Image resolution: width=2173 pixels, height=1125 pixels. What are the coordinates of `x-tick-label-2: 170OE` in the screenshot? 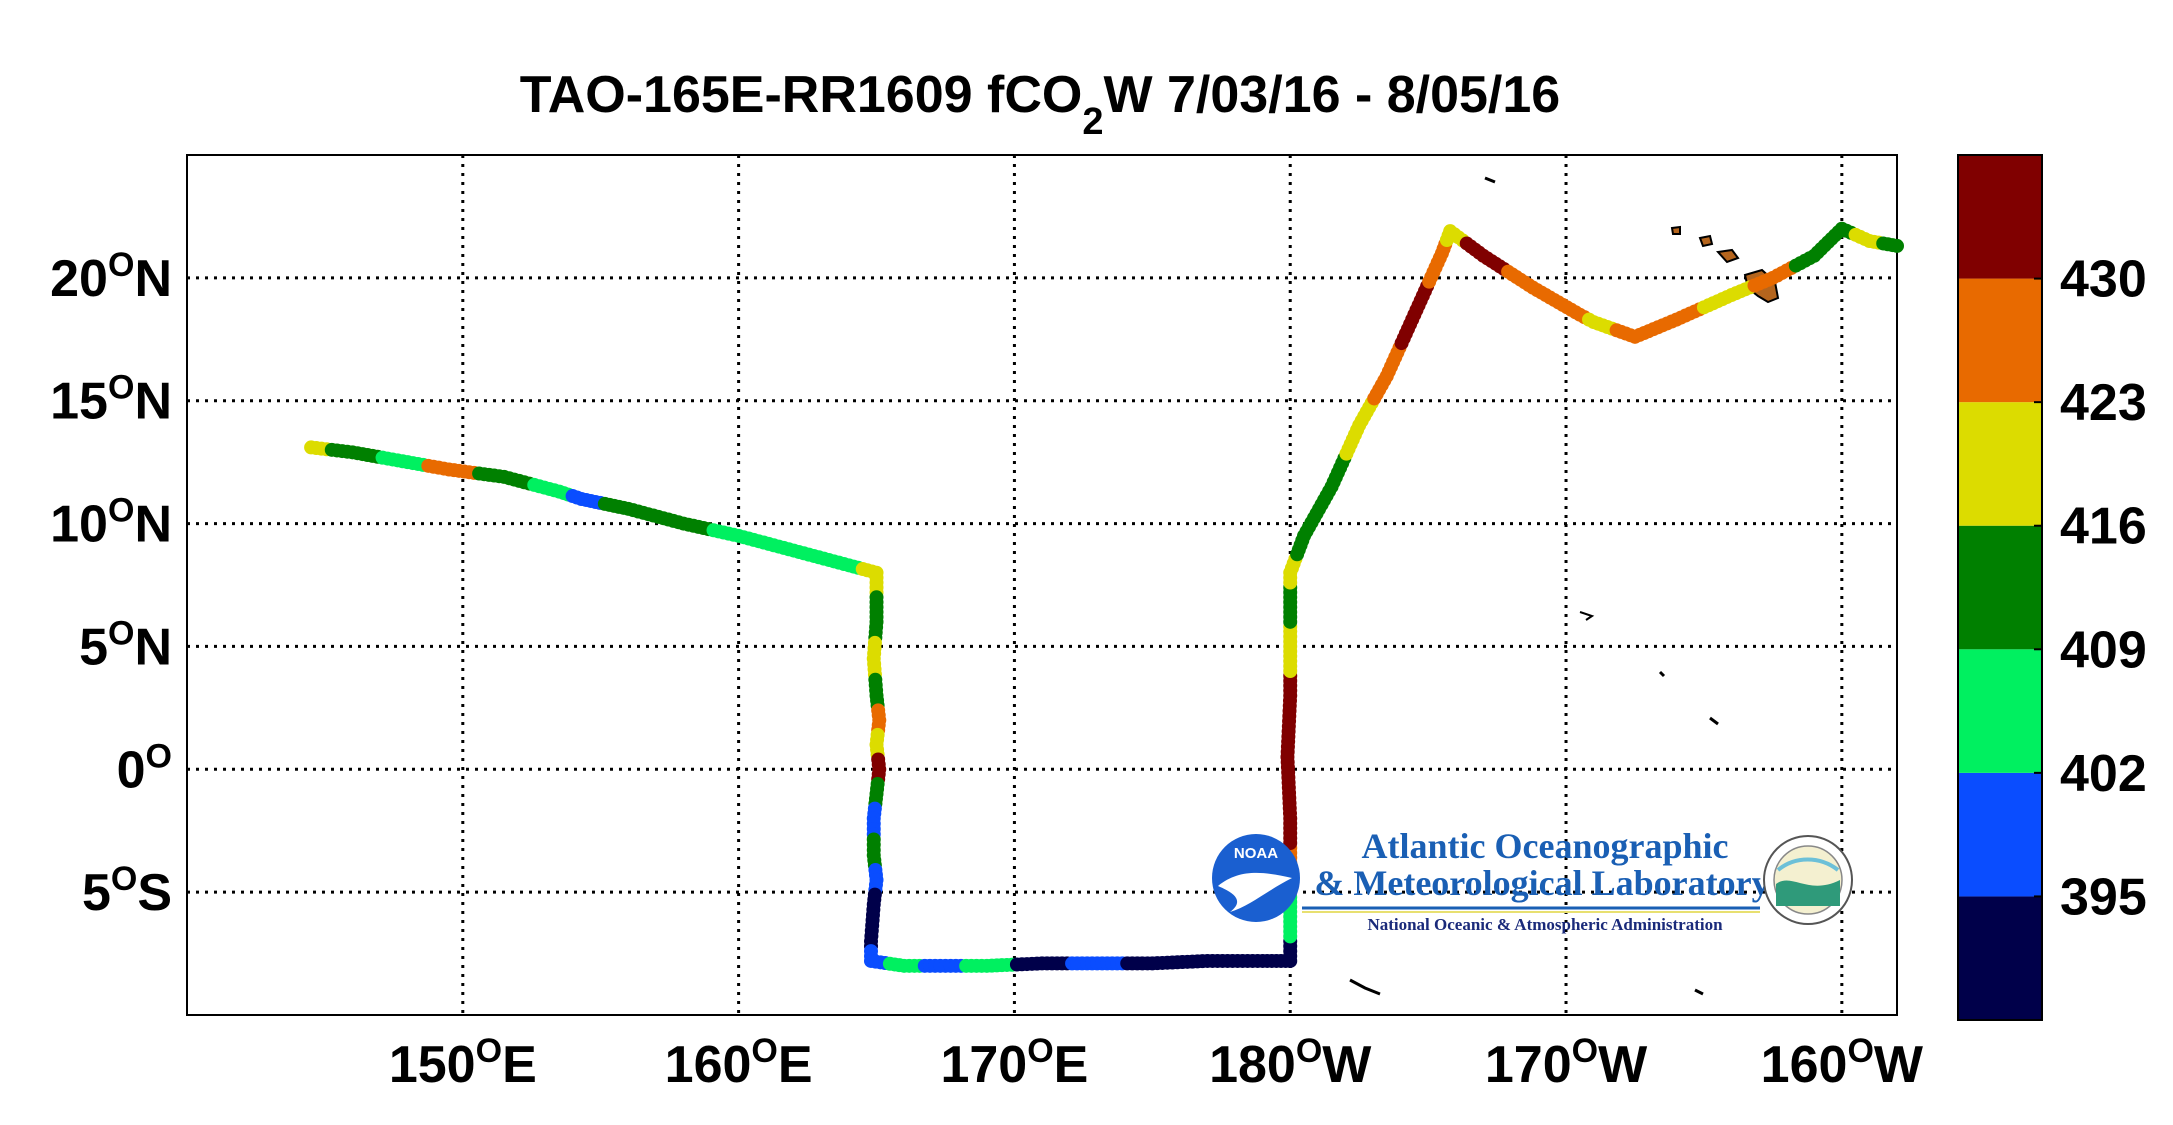 It's located at (1014, 1063).